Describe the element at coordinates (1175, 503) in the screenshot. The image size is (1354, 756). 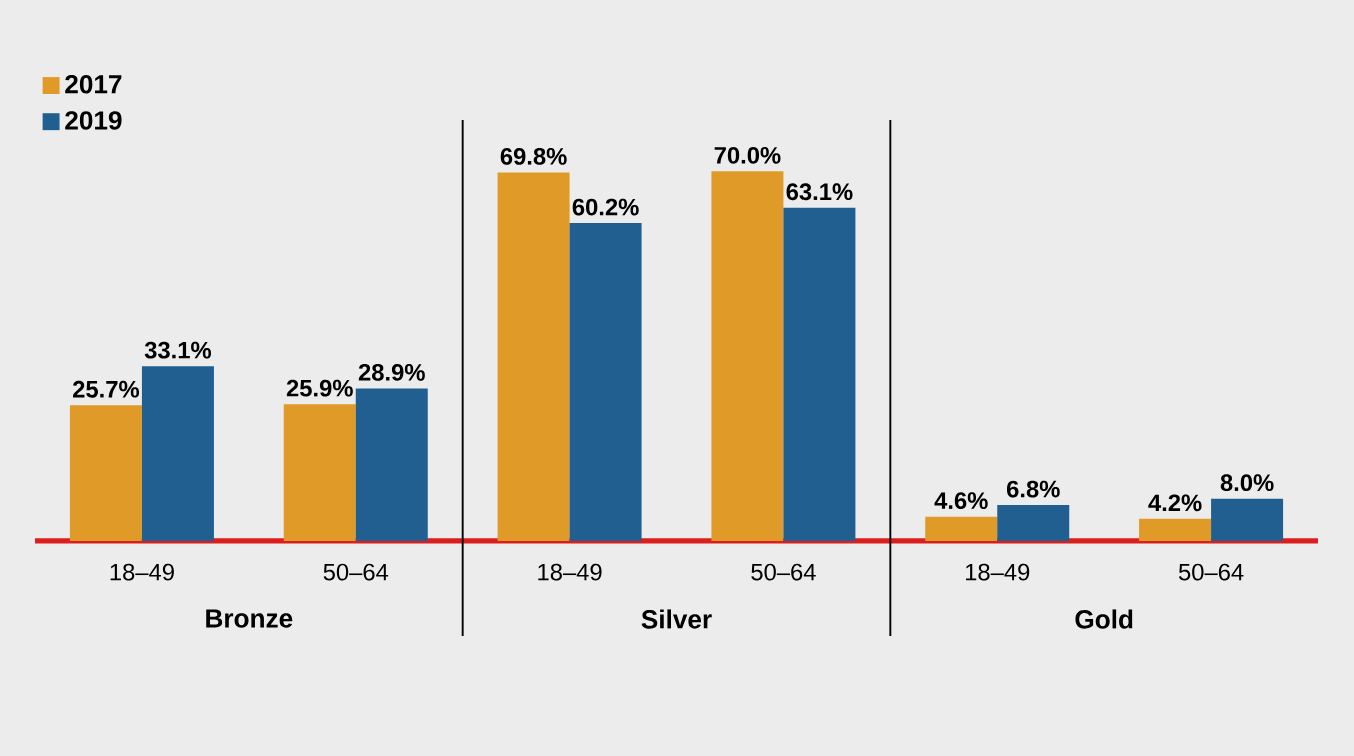
I see `data-label: 4.2%` at that location.